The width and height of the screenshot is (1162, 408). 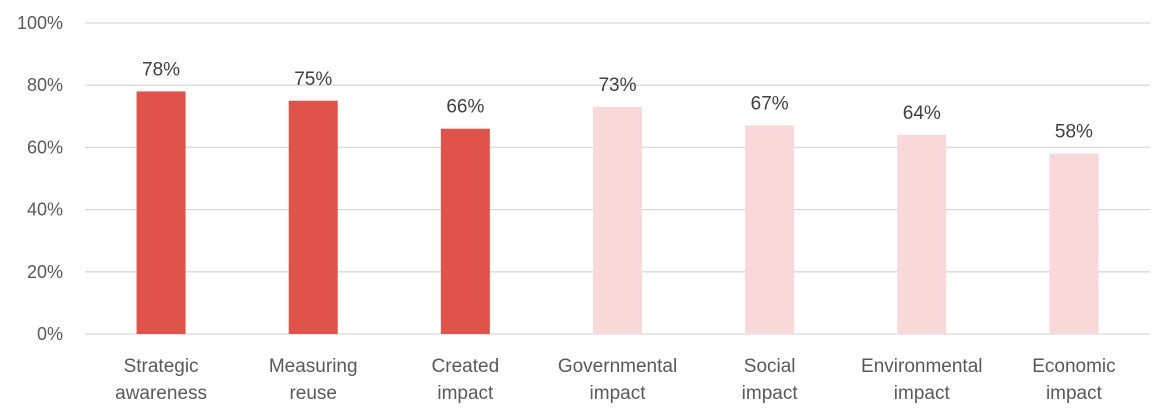 I want to click on x-category-label: Environmental impact, so click(x=921, y=380).